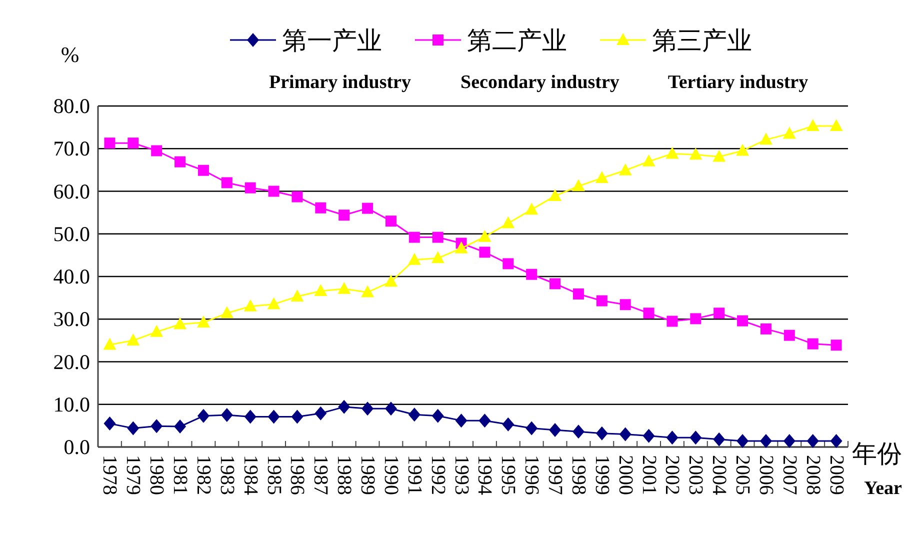 The height and width of the screenshot is (550, 908). Describe the element at coordinates (273, 475) in the screenshot. I see `x-tick-label: 1985` at that location.